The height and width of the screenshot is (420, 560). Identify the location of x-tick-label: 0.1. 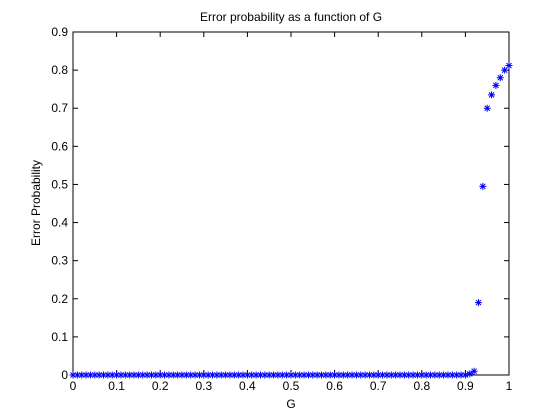
(116, 386).